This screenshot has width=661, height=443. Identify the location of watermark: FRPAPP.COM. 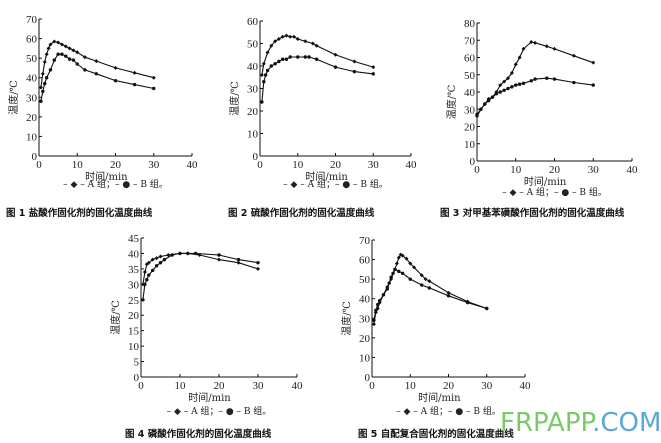
(580, 423).